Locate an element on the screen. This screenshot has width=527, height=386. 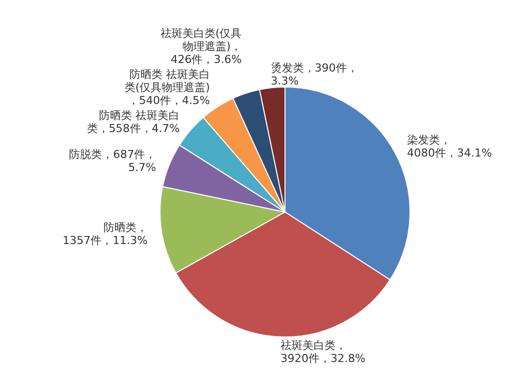
slice-label: 祛斑美白类(仅具物理遮盖)，426件，3.6% is located at coordinates (201, 46).